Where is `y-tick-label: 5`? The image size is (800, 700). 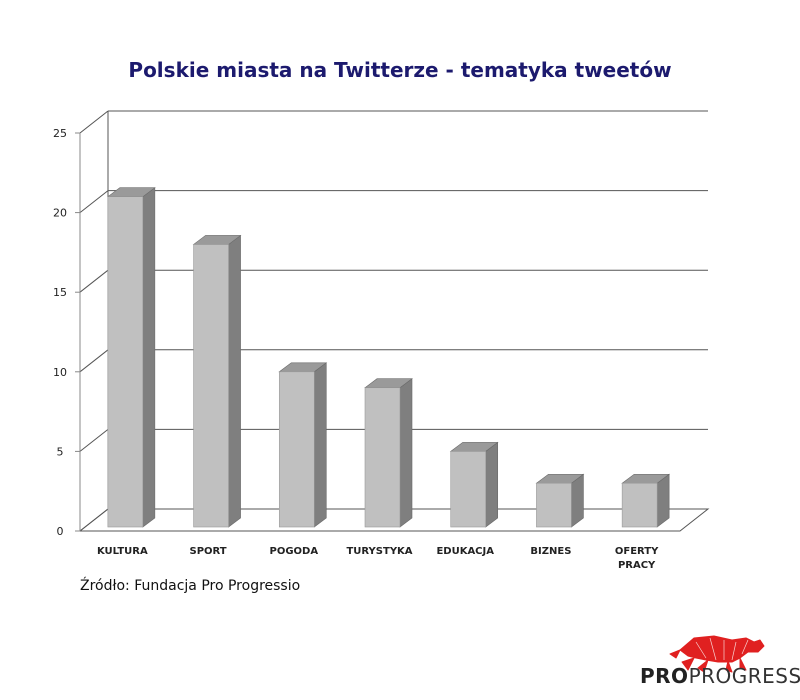
y-tick-label: 5 is located at coordinates (60, 451).